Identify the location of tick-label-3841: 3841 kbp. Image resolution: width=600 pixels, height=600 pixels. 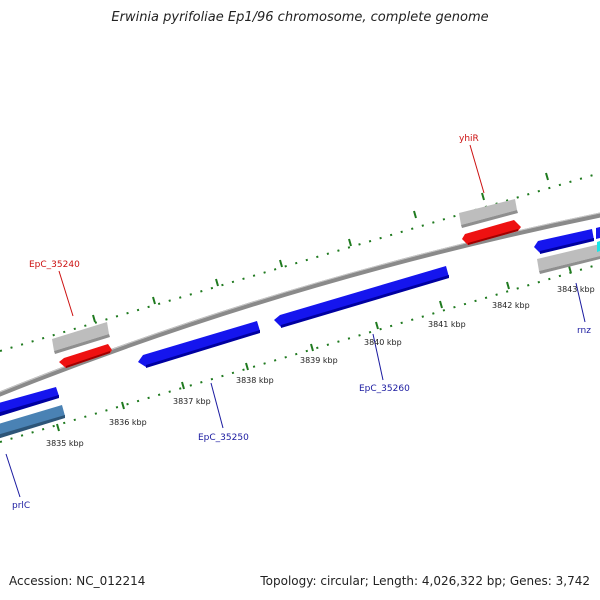
(447, 324).